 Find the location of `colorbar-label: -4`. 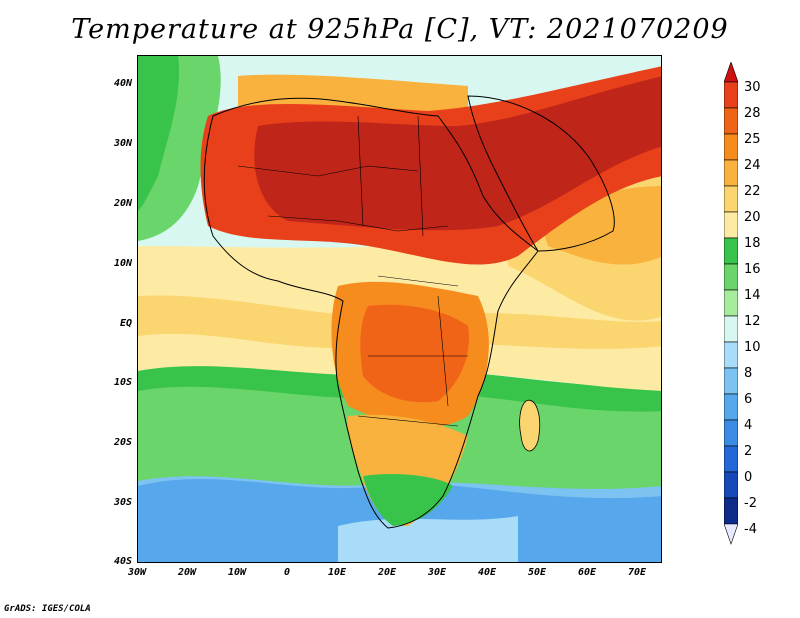

colorbar-label: -4 is located at coordinates (750, 529).